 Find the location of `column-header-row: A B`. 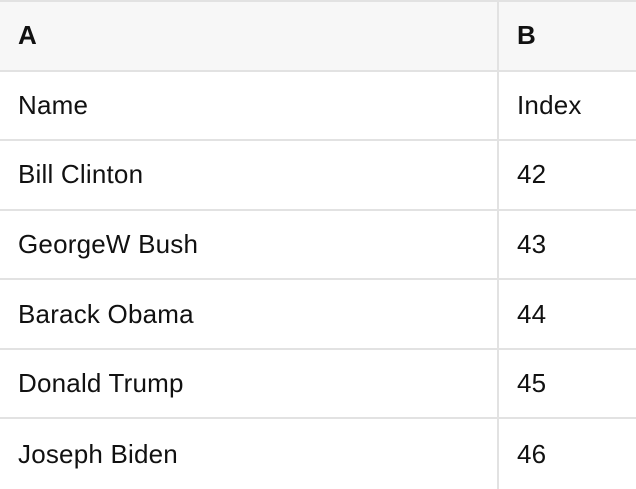

column-header-row: A B is located at coordinates (318, 37).